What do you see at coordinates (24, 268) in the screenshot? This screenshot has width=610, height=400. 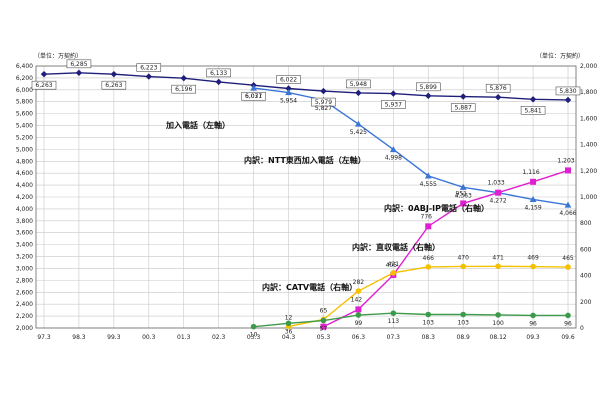 I see `left-tick-label: 3,000` at bounding box center [24, 268].